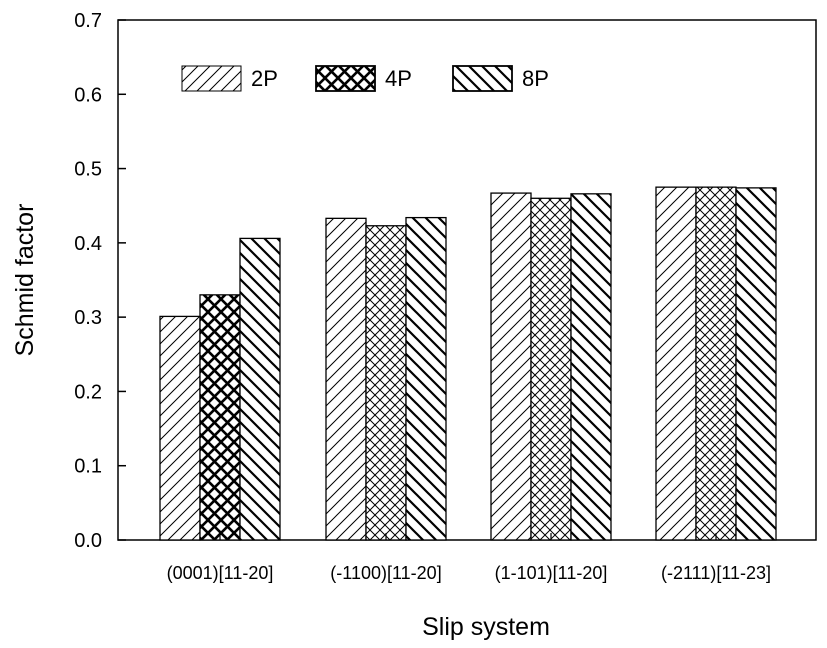 The height and width of the screenshot is (648, 827). I want to click on y-tick-label: 0.1, so click(88, 467).